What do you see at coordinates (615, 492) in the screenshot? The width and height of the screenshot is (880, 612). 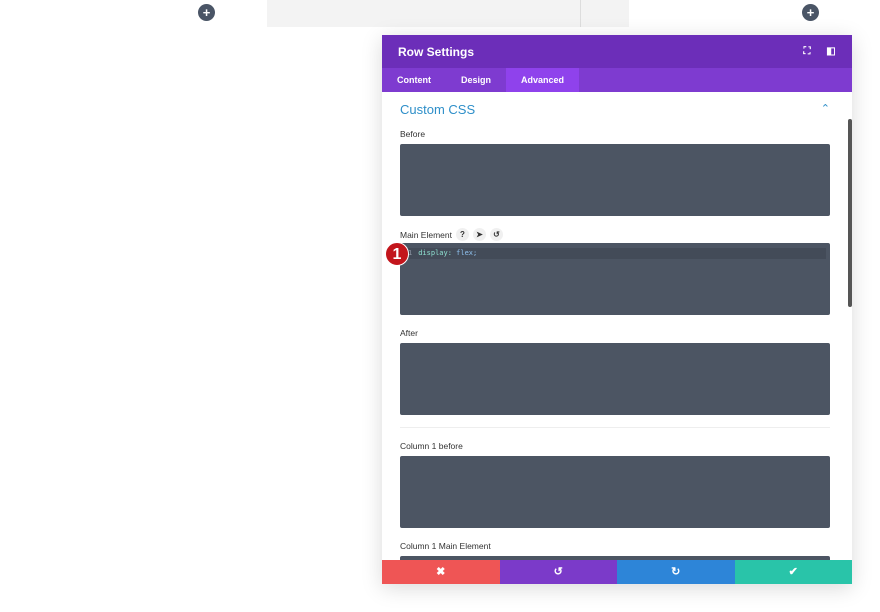 I see `column1-before-css-input` at bounding box center [615, 492].